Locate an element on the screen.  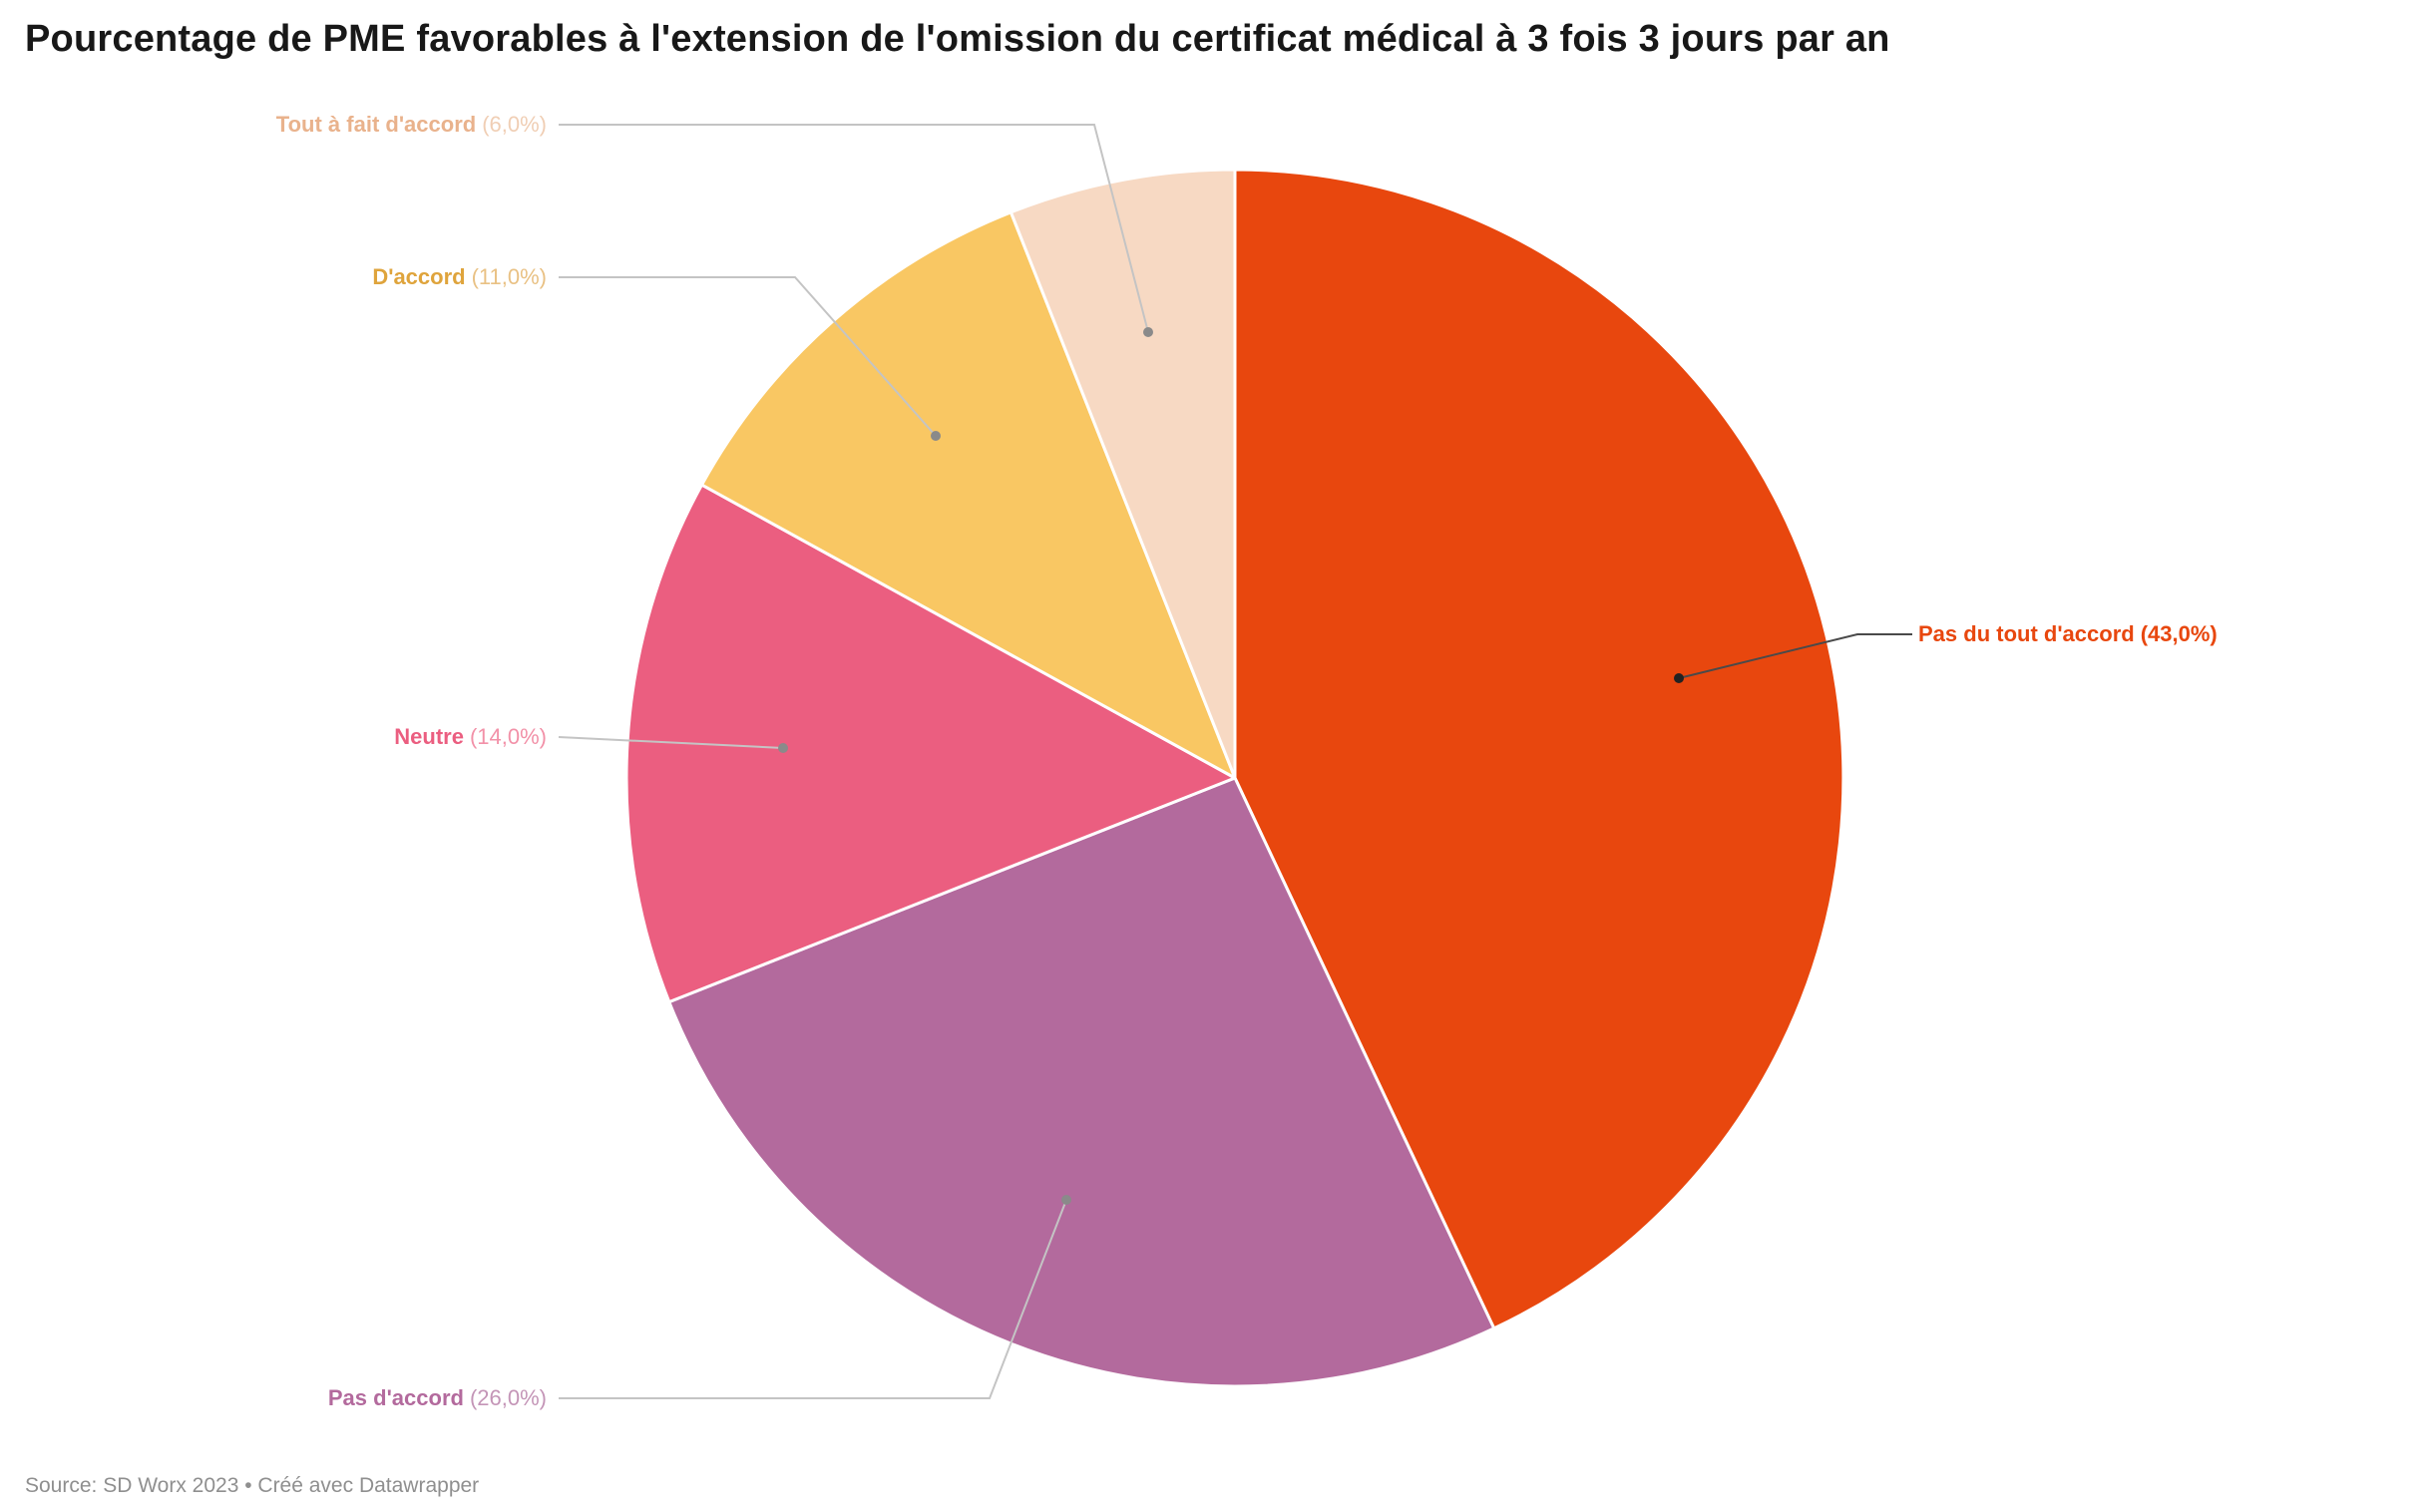
slice-label-neutre: Neutre (14,0%) is located at coordinates (471, 737).